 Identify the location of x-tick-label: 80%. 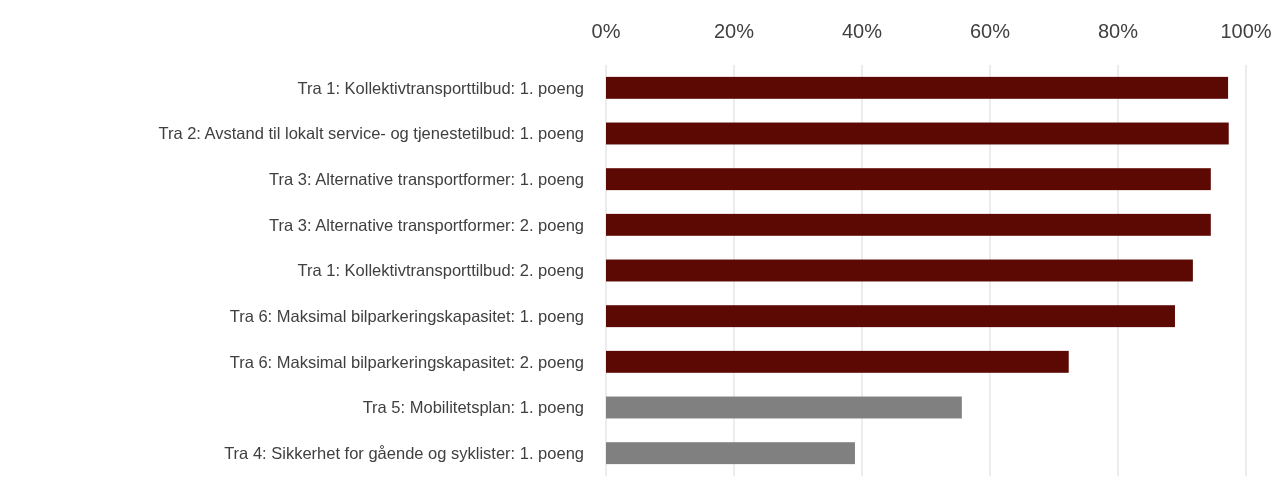
(1118, 31).